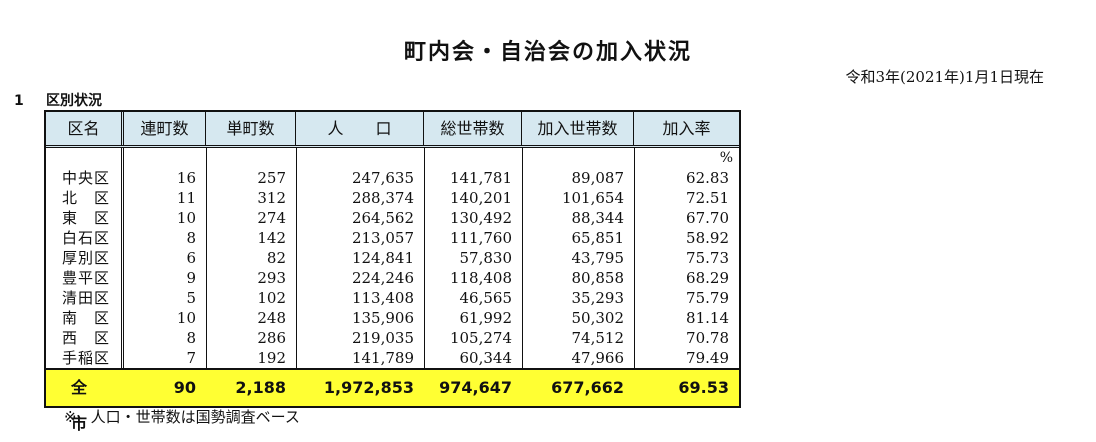  What do you see at coordinates (707, 318) in the screenshot?
I see `cell-rate: 81.14` at bounding box center [707, 318].